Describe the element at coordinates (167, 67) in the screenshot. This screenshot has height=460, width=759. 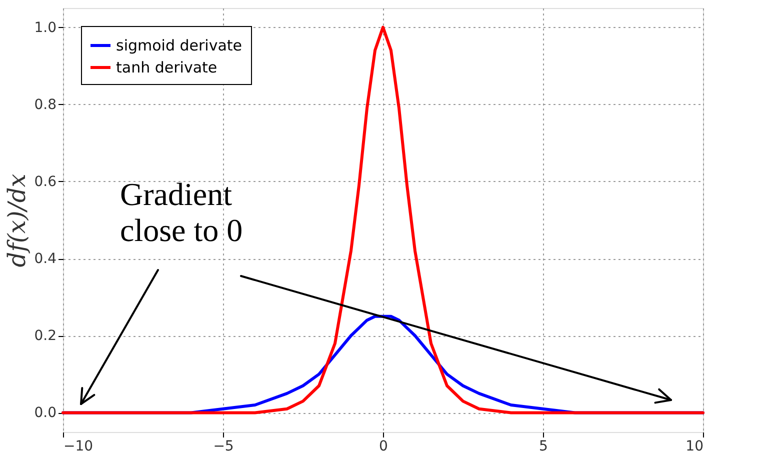
I see `legend-label: tanh derivate` at that location.